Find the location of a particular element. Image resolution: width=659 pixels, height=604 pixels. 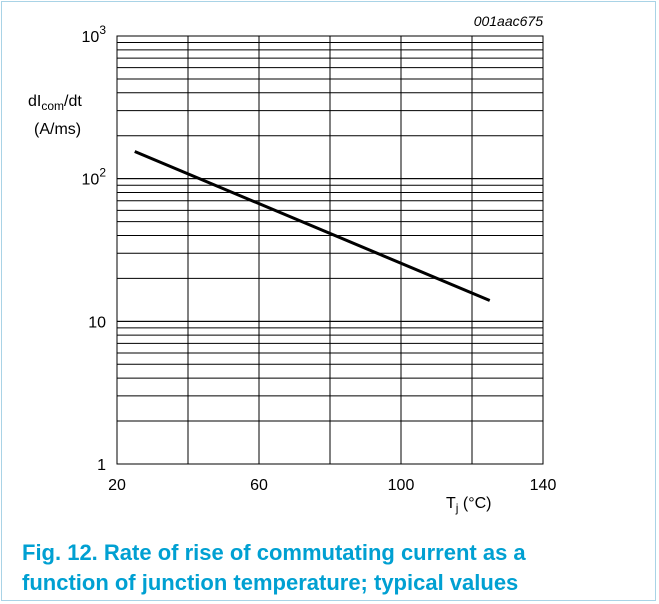

series-layer is located at coordinates (312, 226).